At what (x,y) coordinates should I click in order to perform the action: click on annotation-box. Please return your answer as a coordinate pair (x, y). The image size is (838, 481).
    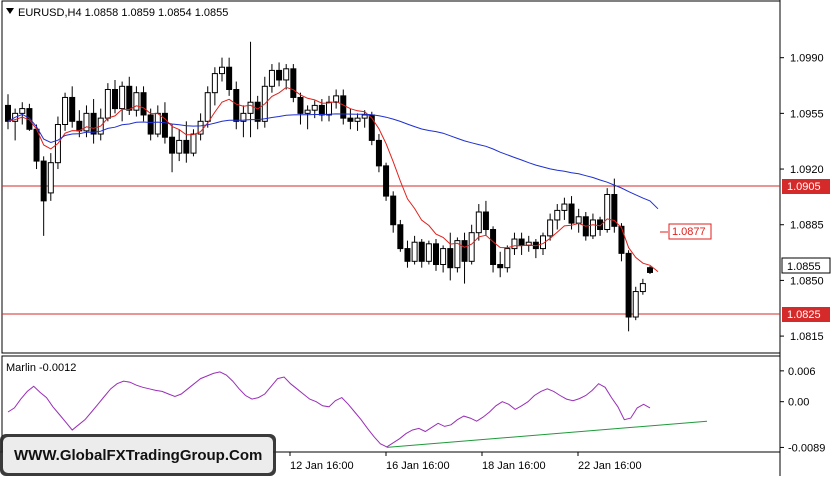
    Looking at the image, I should click on (690, 231).